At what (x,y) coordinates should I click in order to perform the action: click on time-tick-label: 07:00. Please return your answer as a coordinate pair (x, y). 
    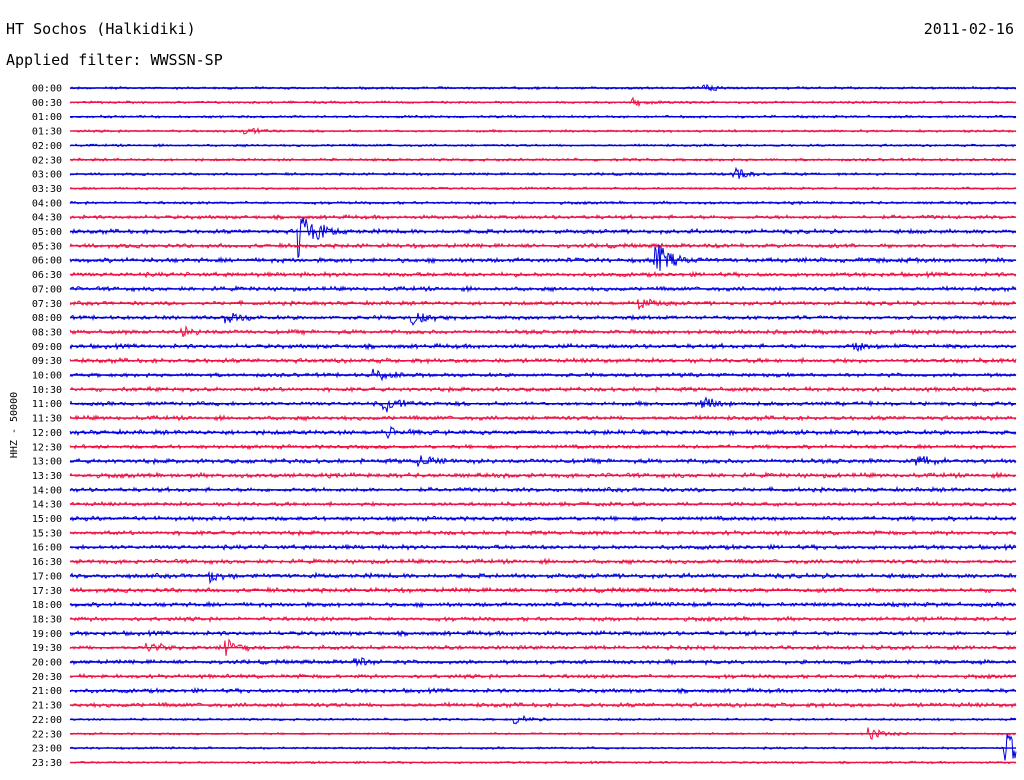
    Looking at the image, I should click on (47, 289).